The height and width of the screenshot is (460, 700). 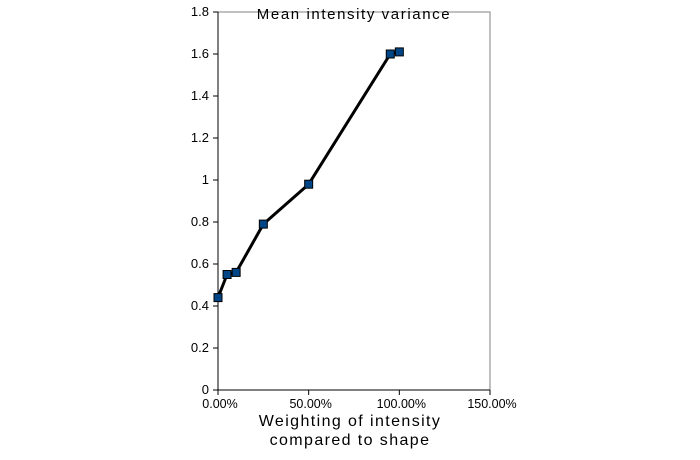 I want to click on x-axis-title: Weighting of intensity compared to shape, so click(x=350, y=431).